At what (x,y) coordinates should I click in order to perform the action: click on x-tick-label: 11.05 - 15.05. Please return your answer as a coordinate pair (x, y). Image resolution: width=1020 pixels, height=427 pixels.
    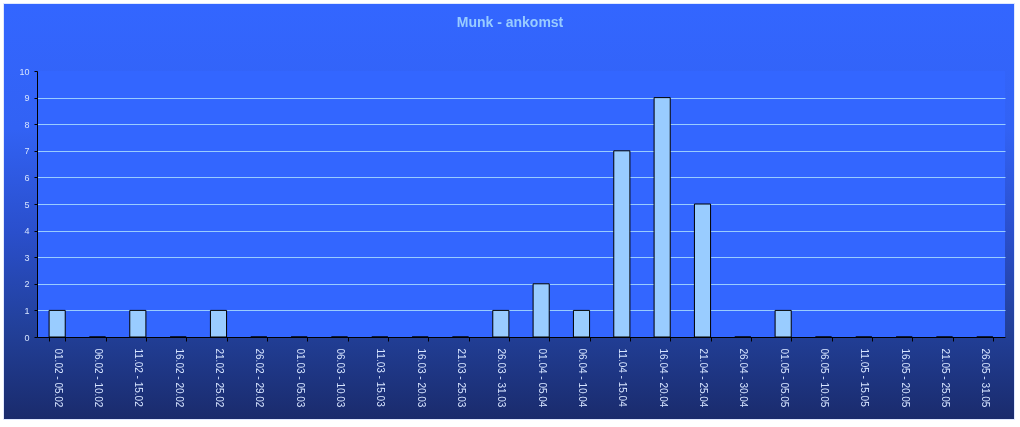
    Looking at the image, I should click on (865, 378).